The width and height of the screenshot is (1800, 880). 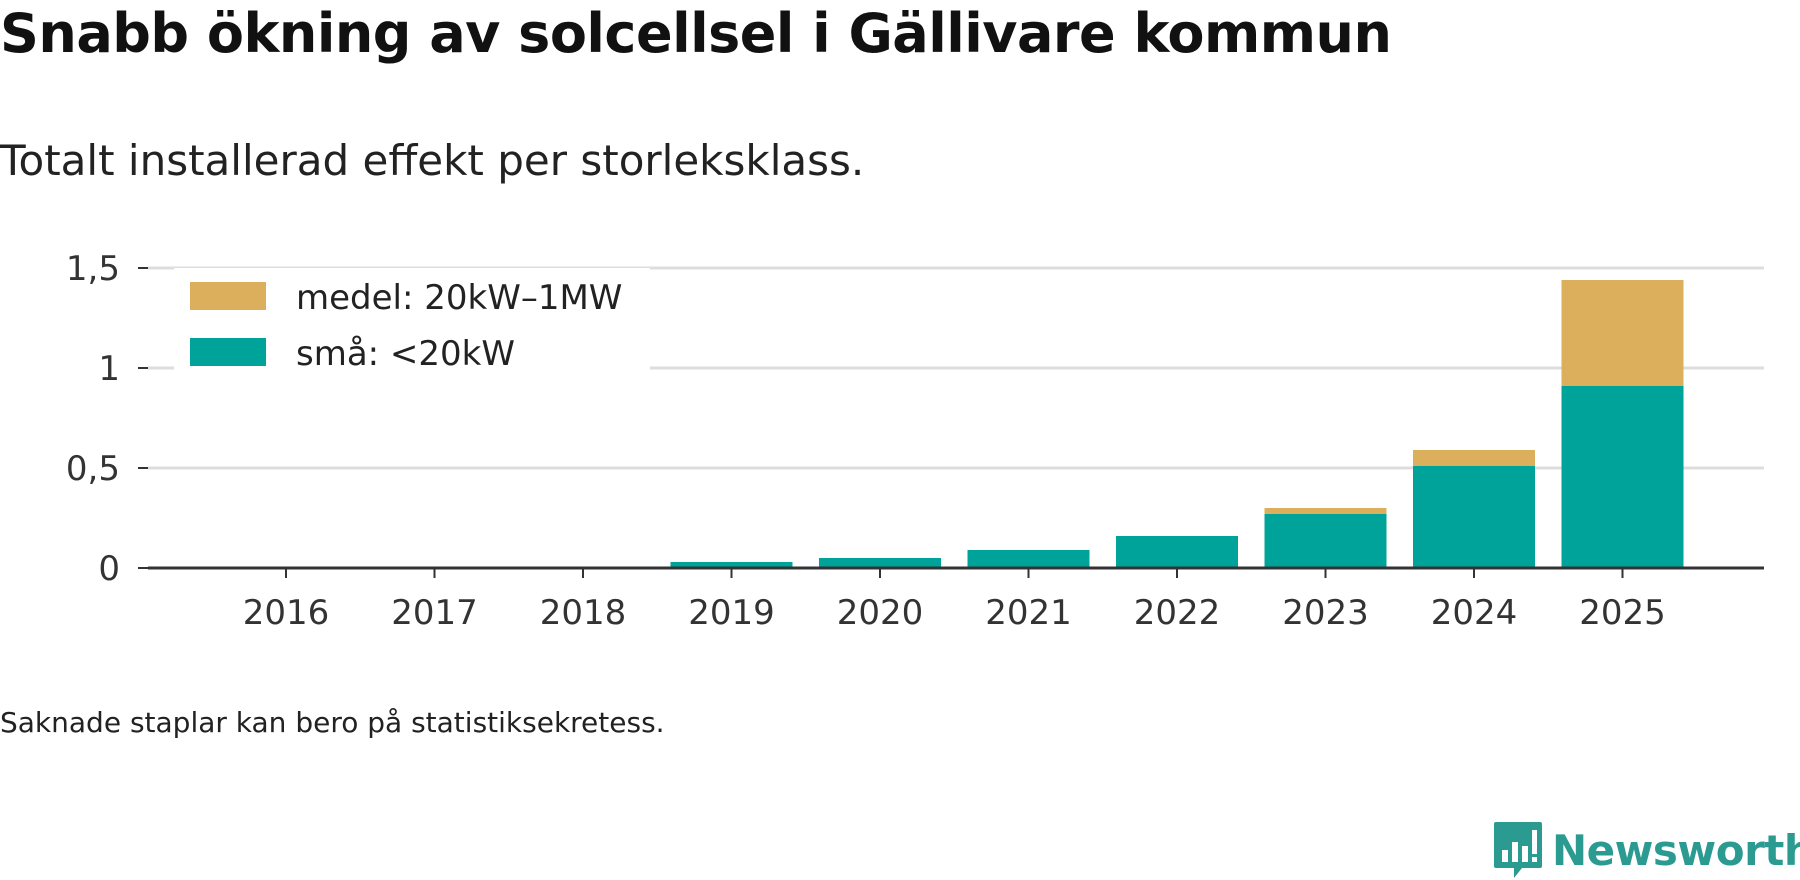 What do you see at coordinates (1177, 613) in the screenshot?
I see `x-tick-label: 2022` at bounding box center [1177, 613].